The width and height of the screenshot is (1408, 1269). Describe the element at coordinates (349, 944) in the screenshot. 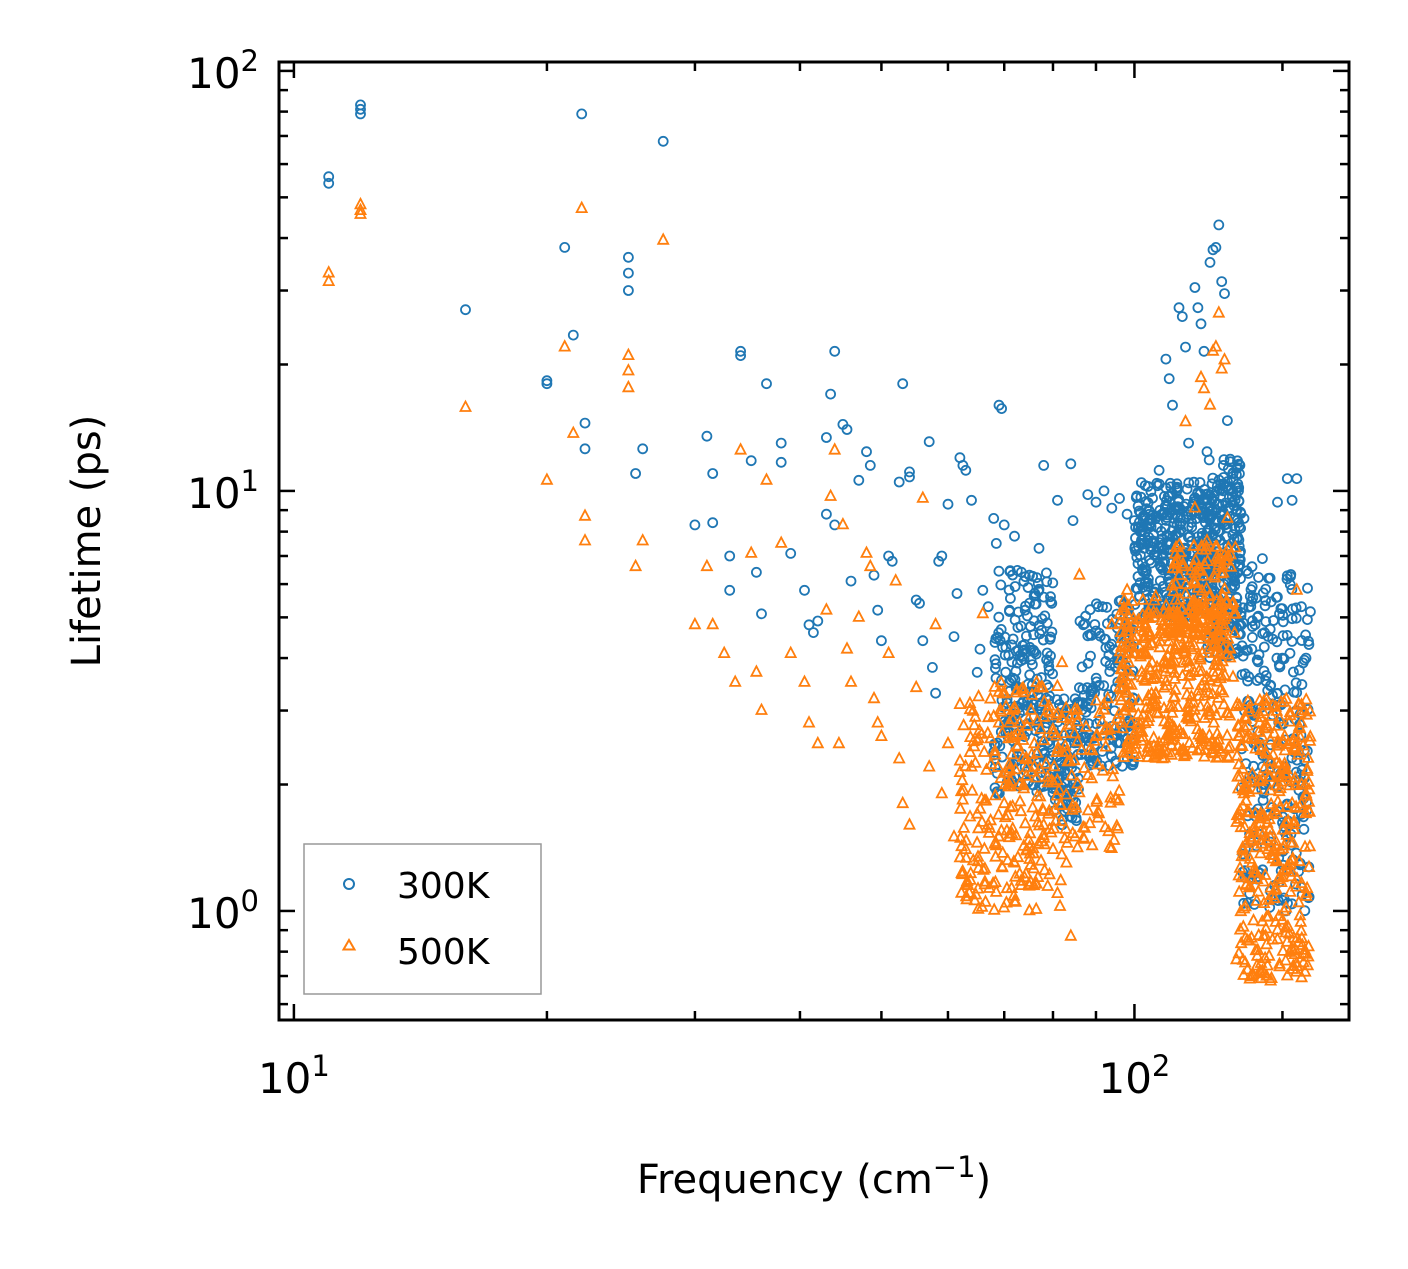

I see `legend-marker-500k` at that location.